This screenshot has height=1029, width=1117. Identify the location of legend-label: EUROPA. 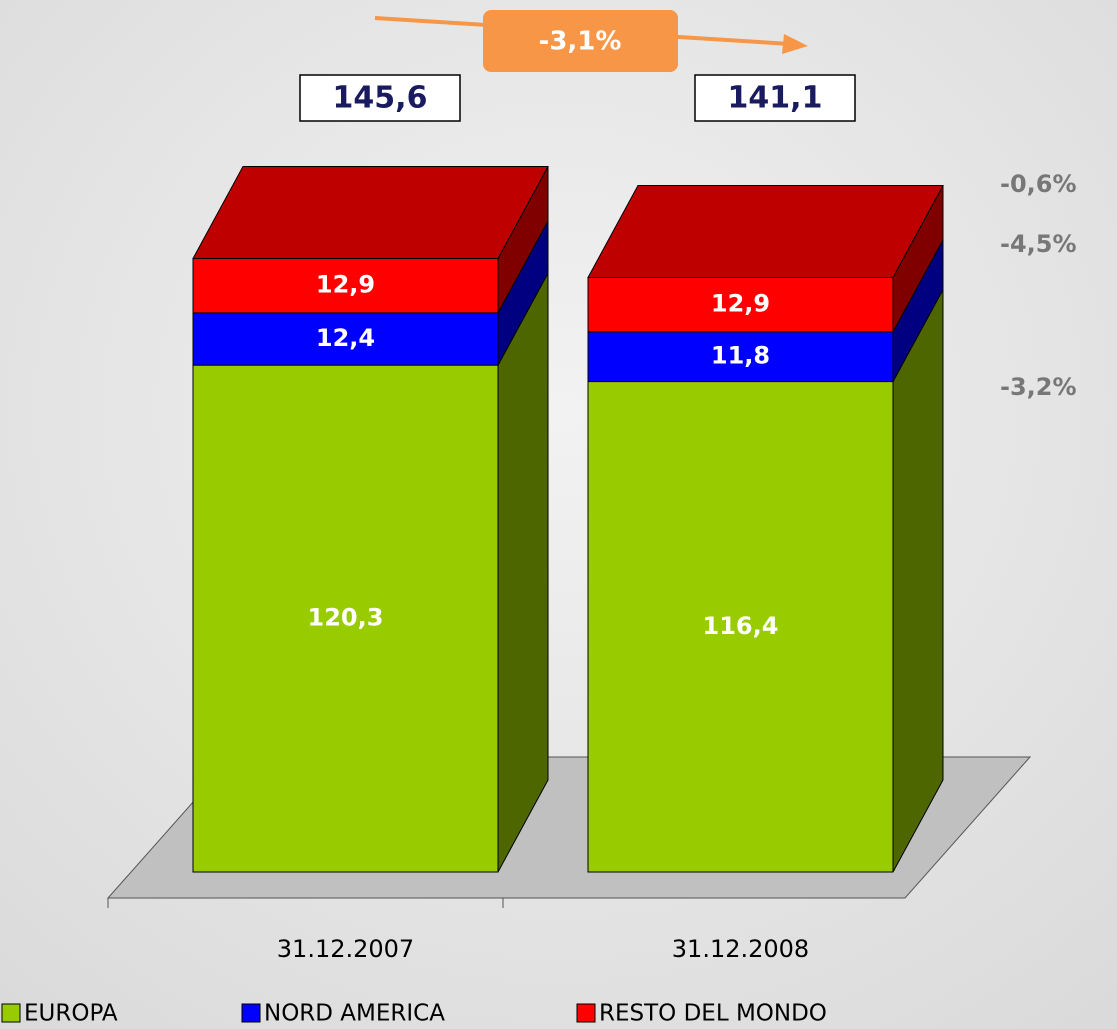
(71, 1014).